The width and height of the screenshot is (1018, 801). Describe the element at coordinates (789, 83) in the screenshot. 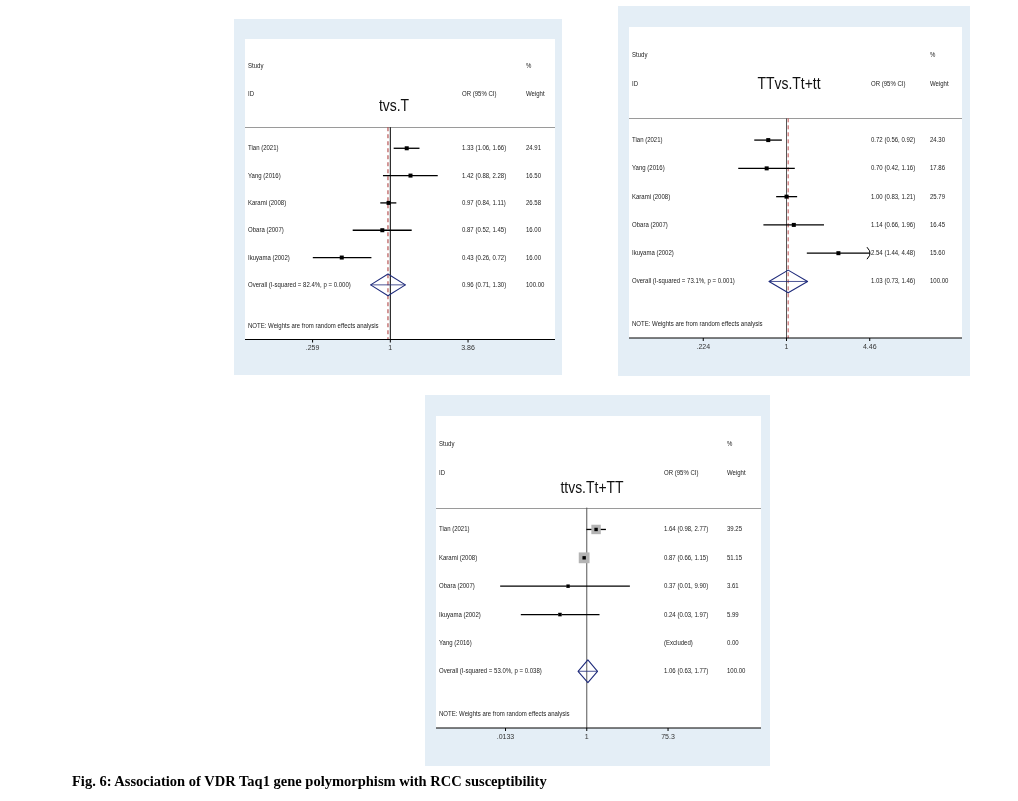

I see `chart-title: TTvs.Tt+tt` at that location.